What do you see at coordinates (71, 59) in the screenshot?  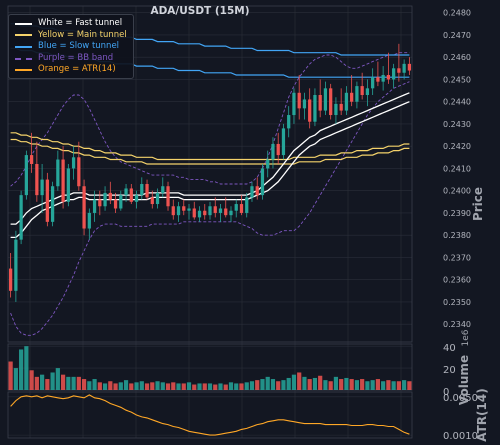 I see `legend-entry: Purple = BB band` at bounding box center [71, 59].